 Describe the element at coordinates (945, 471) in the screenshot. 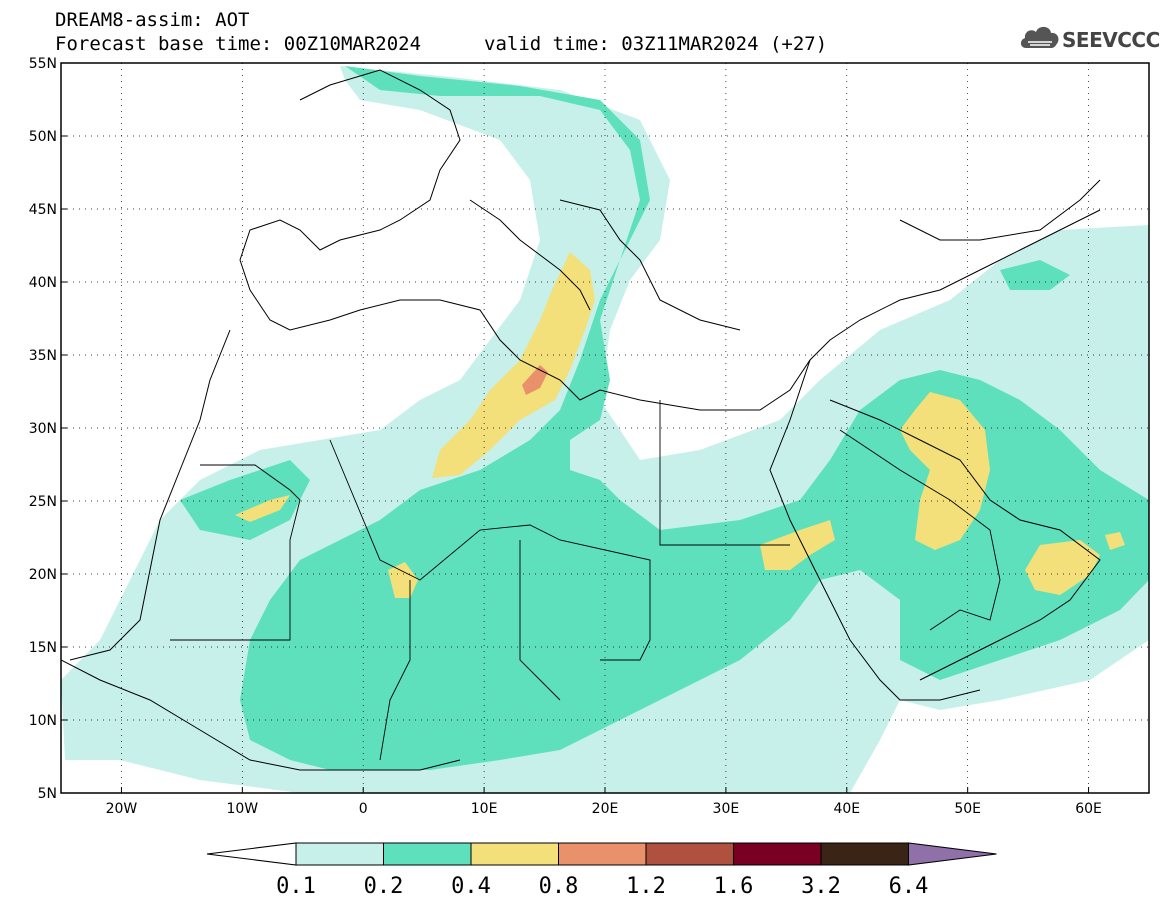

I see `aot-band-0.4-gulf` at that location.